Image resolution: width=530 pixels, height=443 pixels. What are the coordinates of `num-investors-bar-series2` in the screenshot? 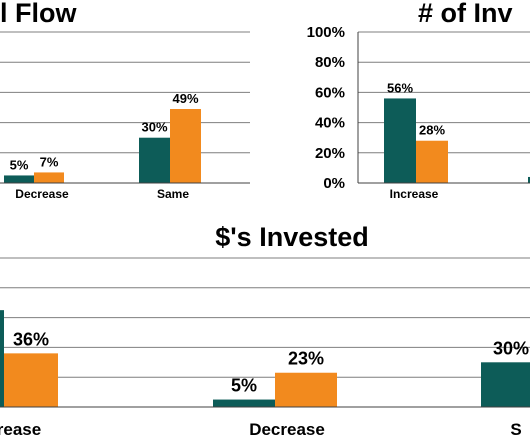 It's located at (432, 161).